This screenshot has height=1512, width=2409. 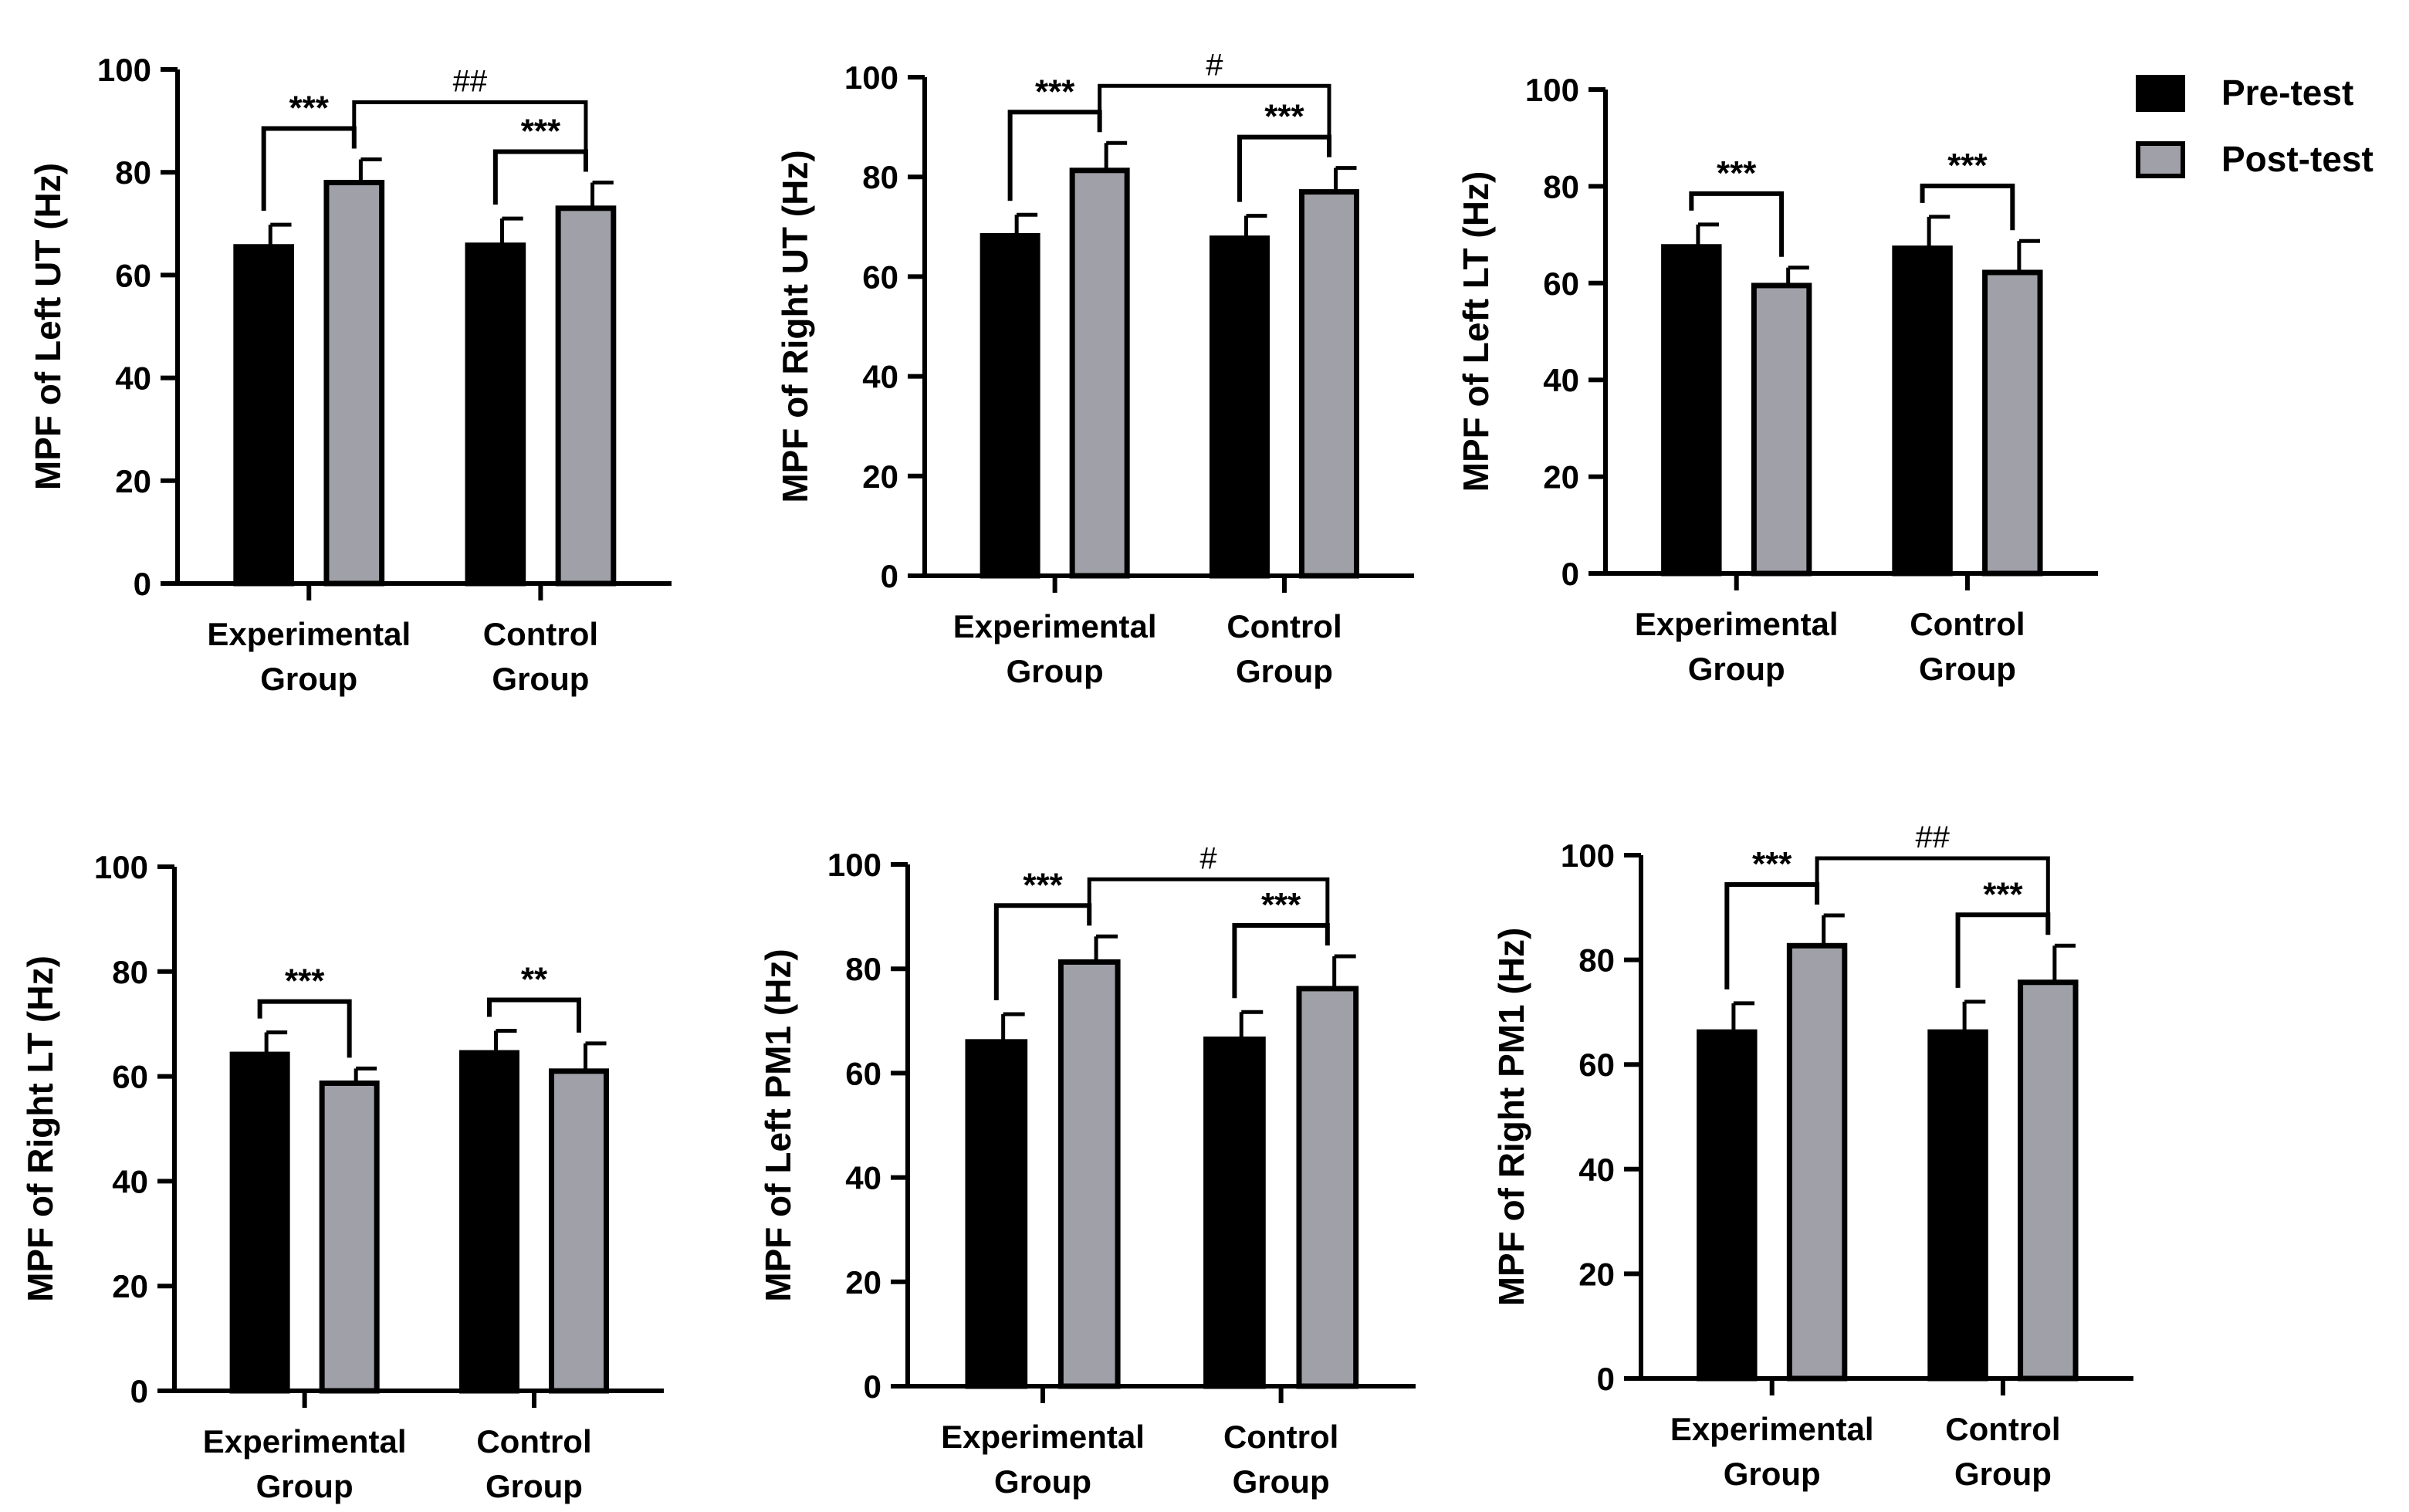 I want to click on legend-swatch-pre-test, so click(x=2160, y=93).